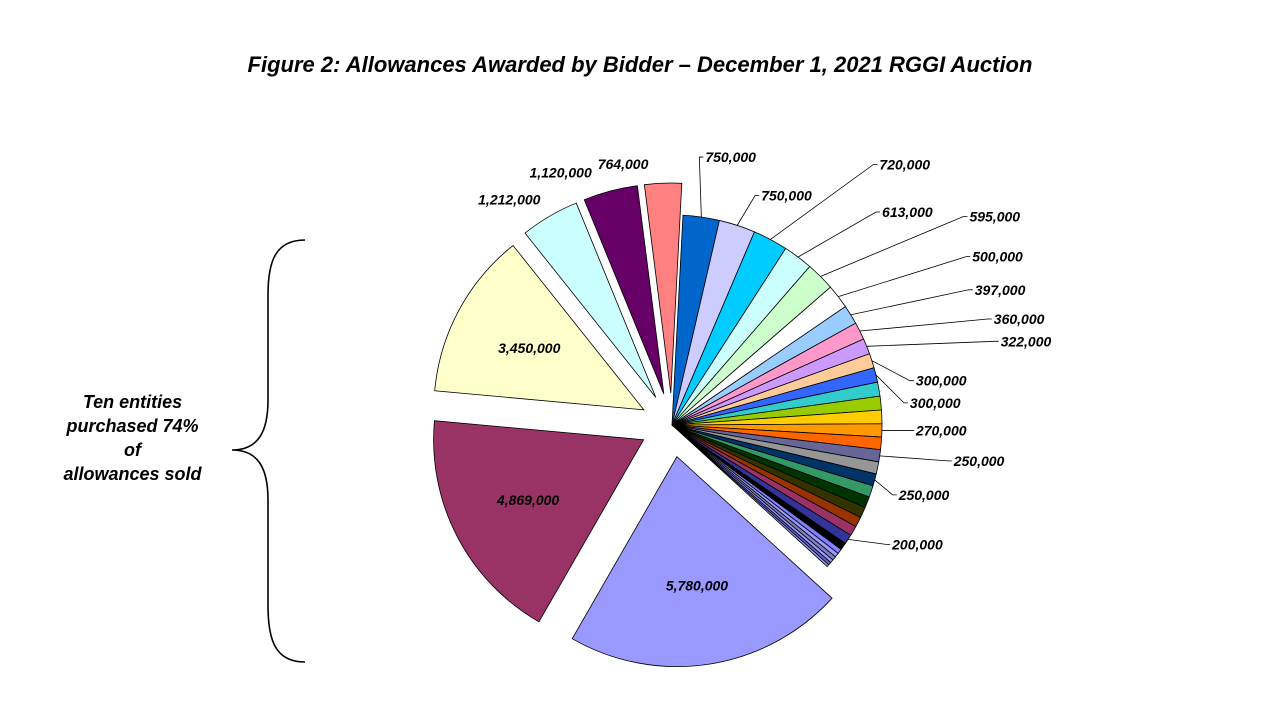 This screenshot has width=1280, height=720. I want to click on note-line: Ten entities, so click(132, 402).